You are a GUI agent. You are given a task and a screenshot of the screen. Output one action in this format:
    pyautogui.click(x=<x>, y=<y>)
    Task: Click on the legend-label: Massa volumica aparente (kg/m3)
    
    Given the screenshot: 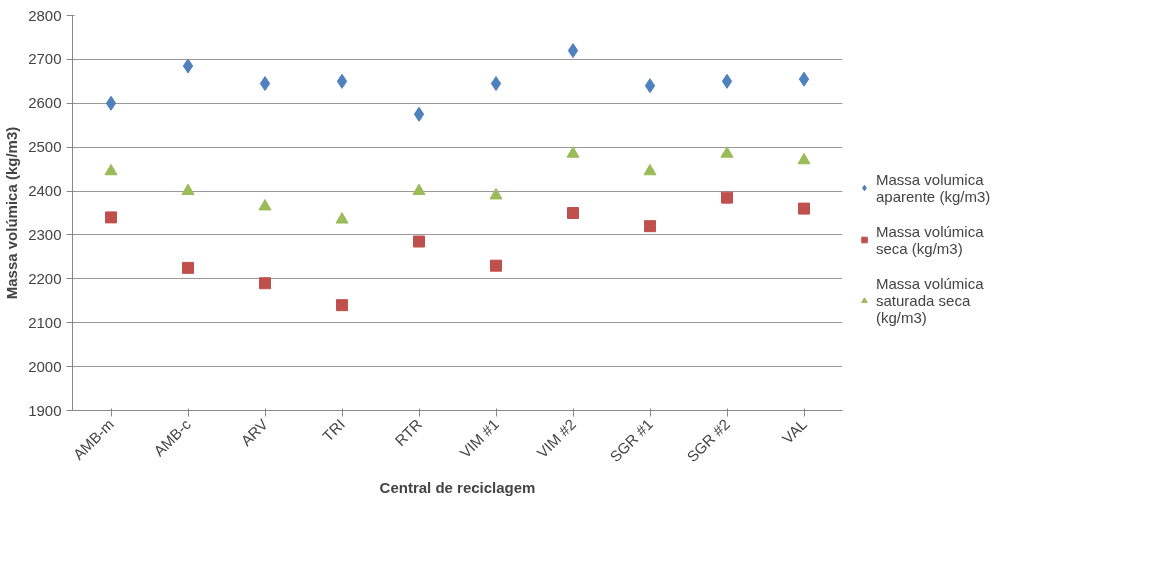 What is the action you would take?
    pyautogui.click(x=933, y=187)
    